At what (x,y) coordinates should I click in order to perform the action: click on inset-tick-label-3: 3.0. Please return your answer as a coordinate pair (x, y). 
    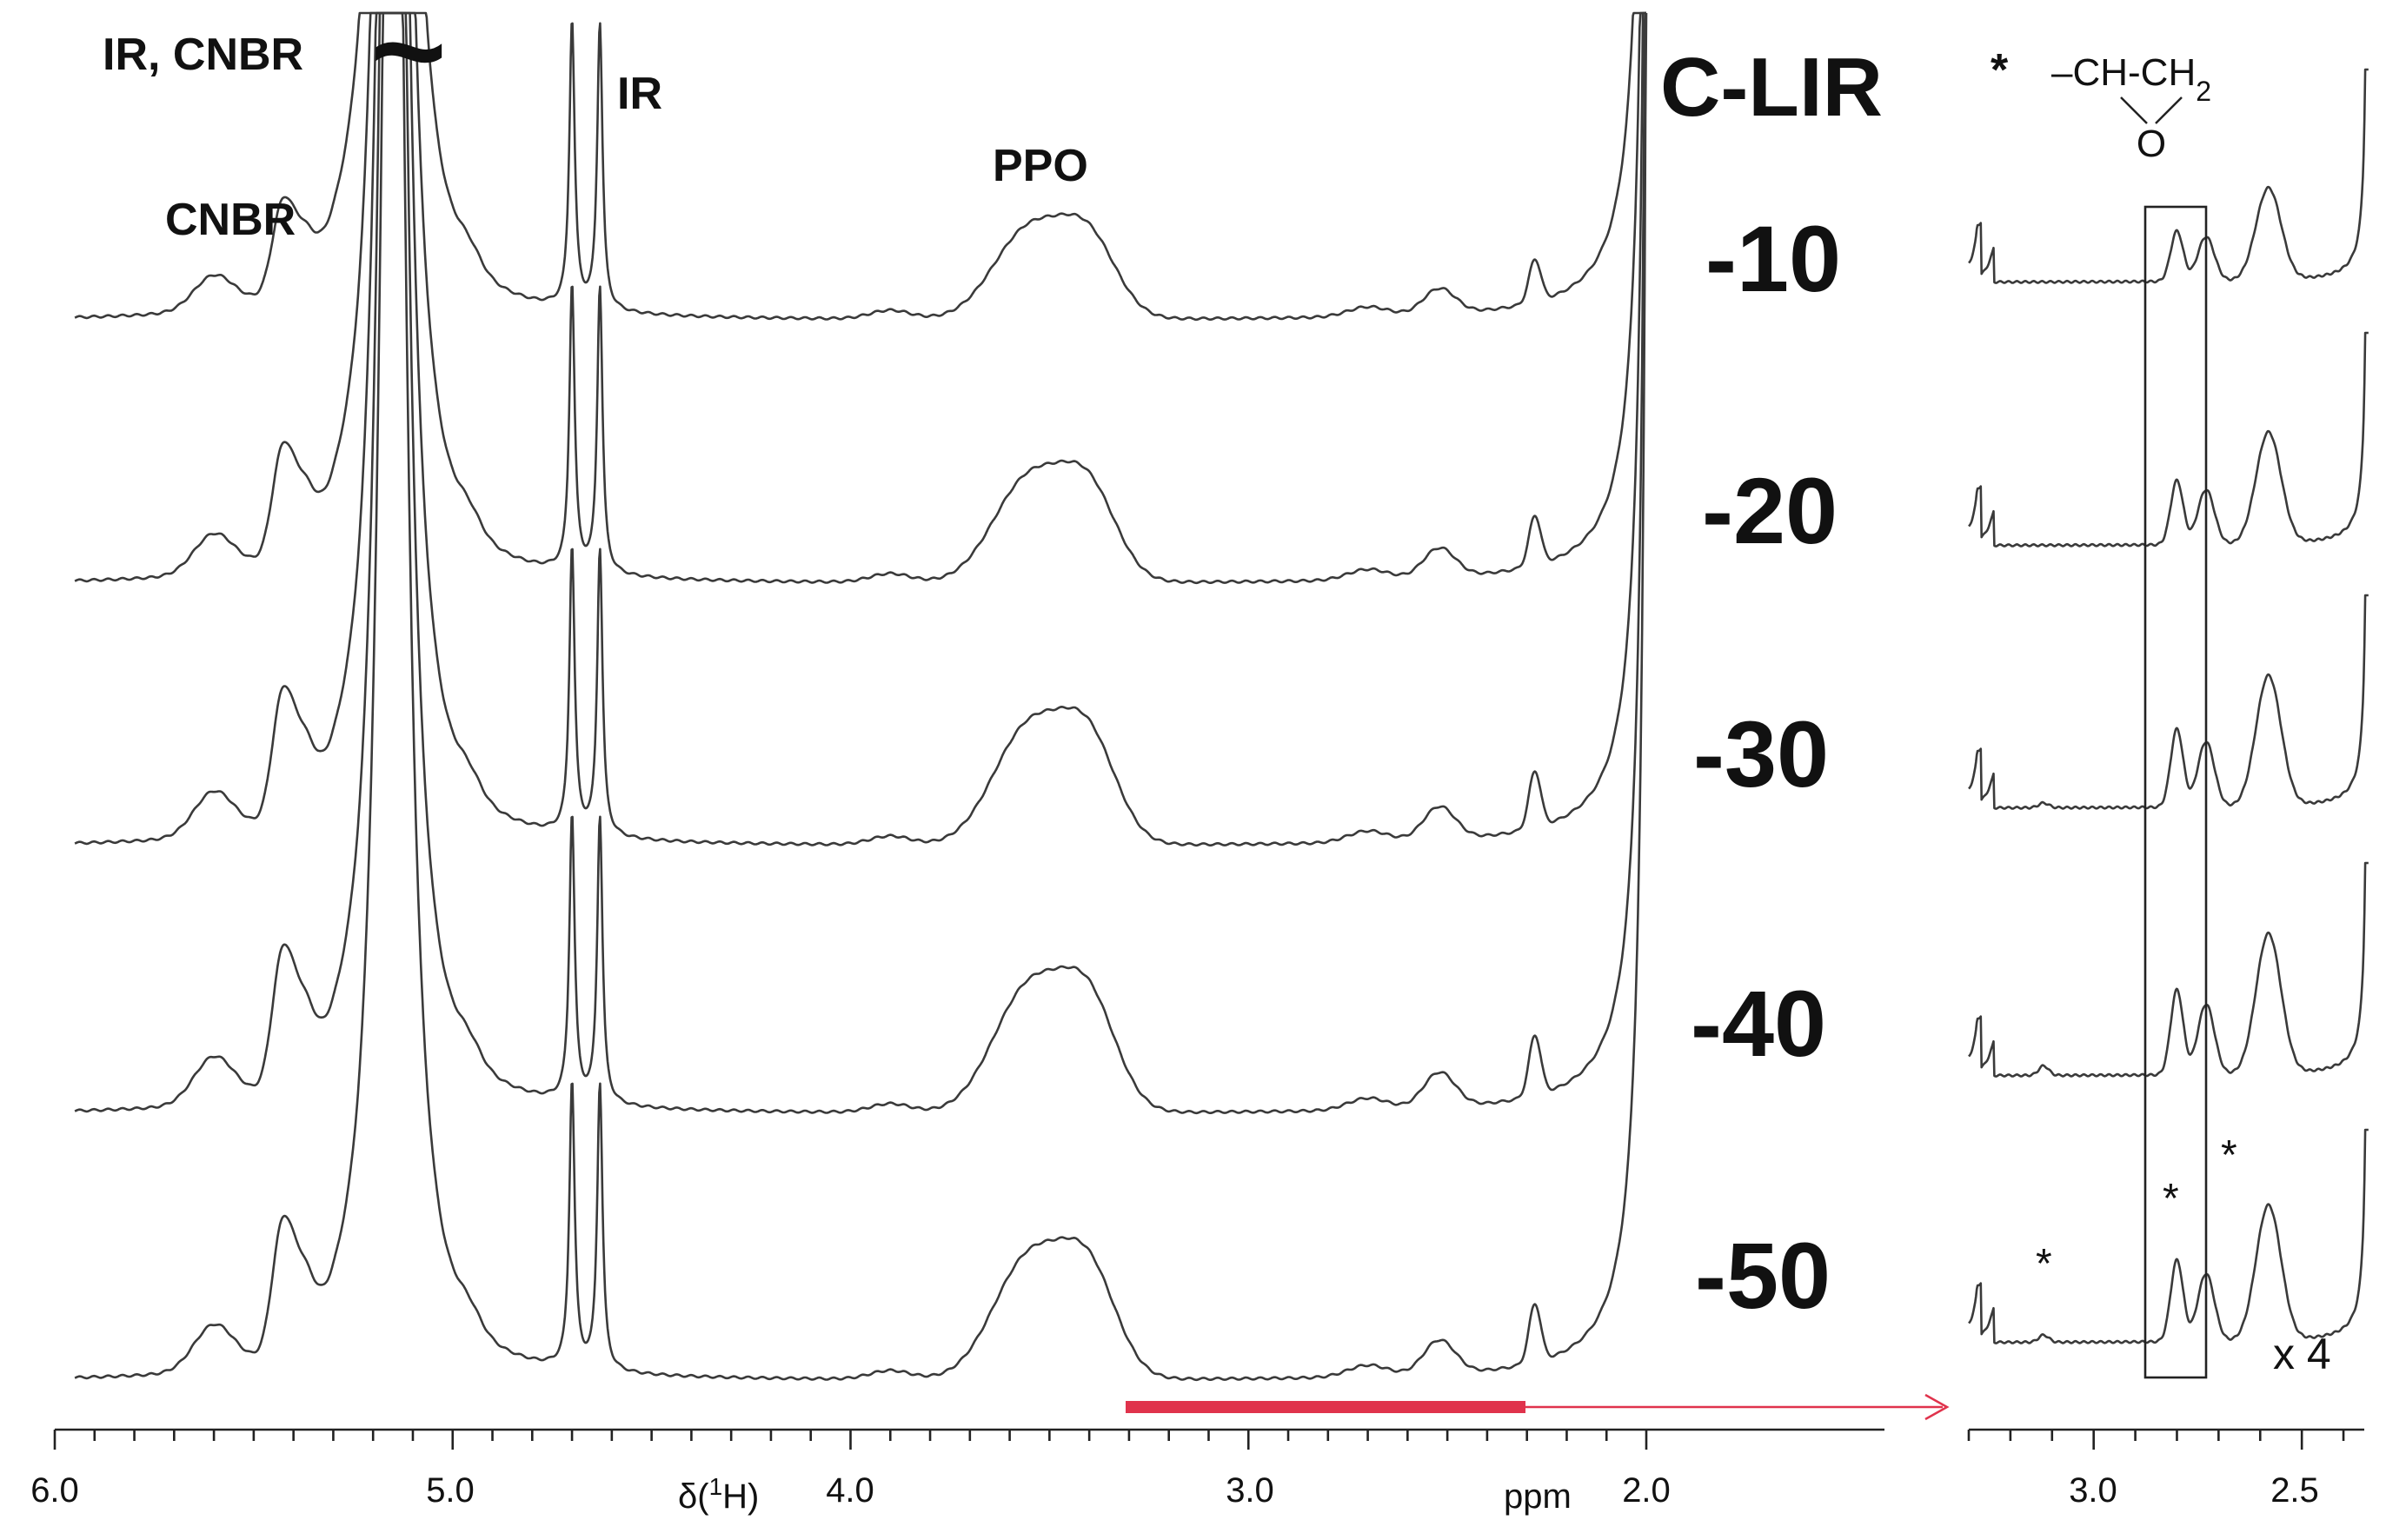
    Looking at the image, I should click on (2093, 1490).